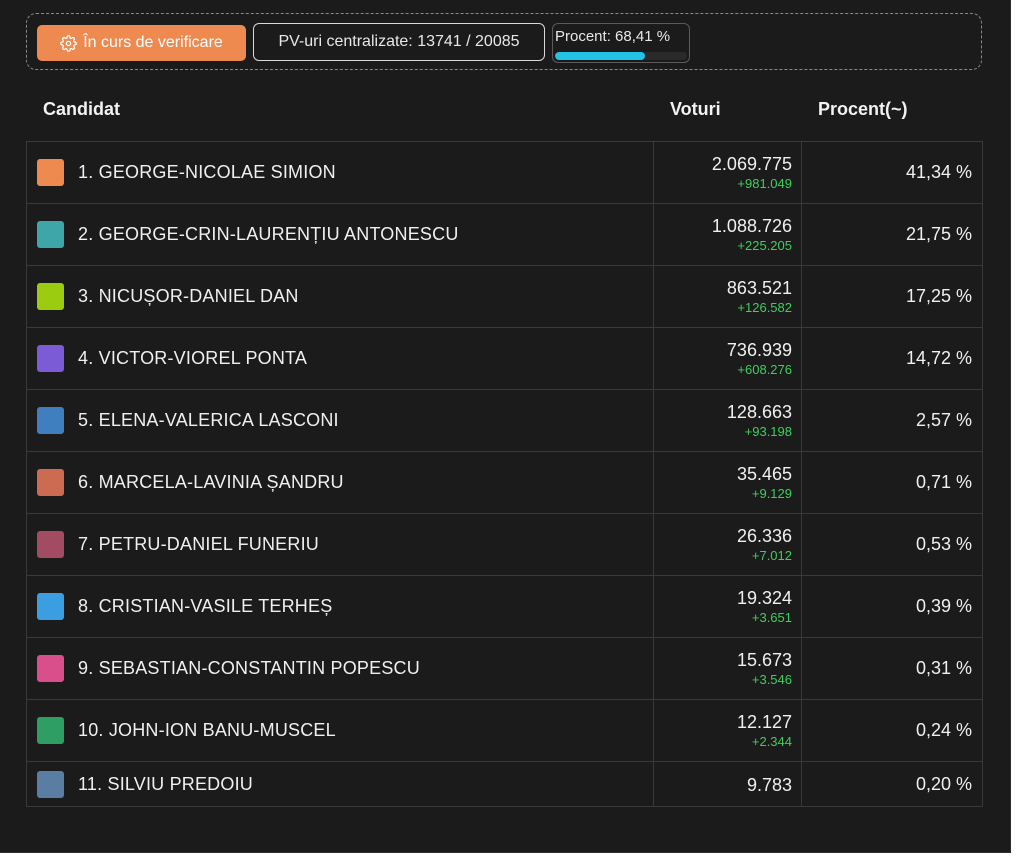  What do you see at coordinates (938, 234) in the screenshot?
I see `percent-value: 21,75 %` at bounding box center [938, 234].